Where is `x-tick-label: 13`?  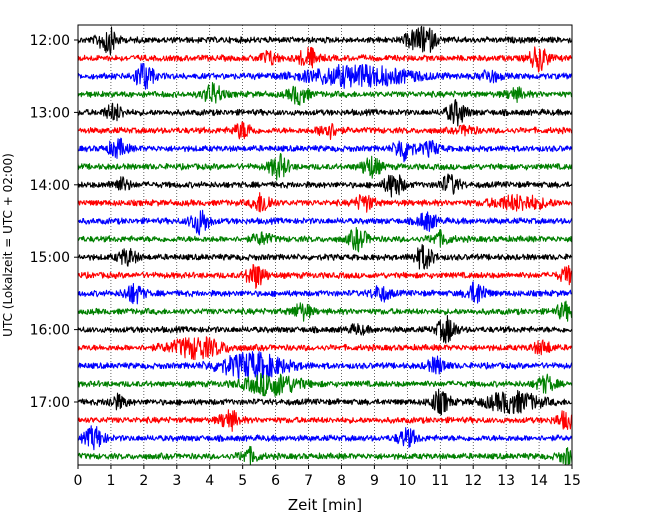
x-tick-label: 13 is located at coordinates (506, 481).